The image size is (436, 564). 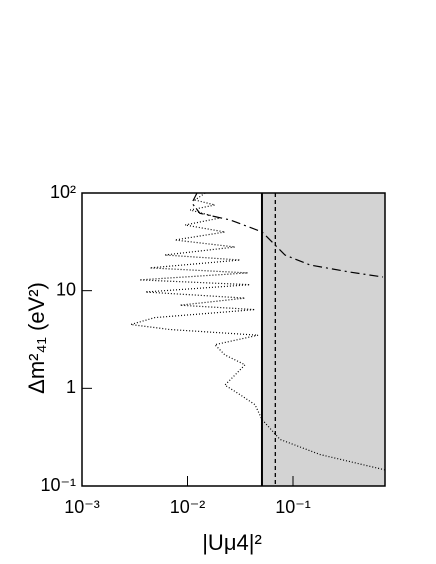 What do you see at coordinates (58, 485) in the screenshot?
I see `y-tick-label: 10⁻¹` at bounding box center [58, 485].